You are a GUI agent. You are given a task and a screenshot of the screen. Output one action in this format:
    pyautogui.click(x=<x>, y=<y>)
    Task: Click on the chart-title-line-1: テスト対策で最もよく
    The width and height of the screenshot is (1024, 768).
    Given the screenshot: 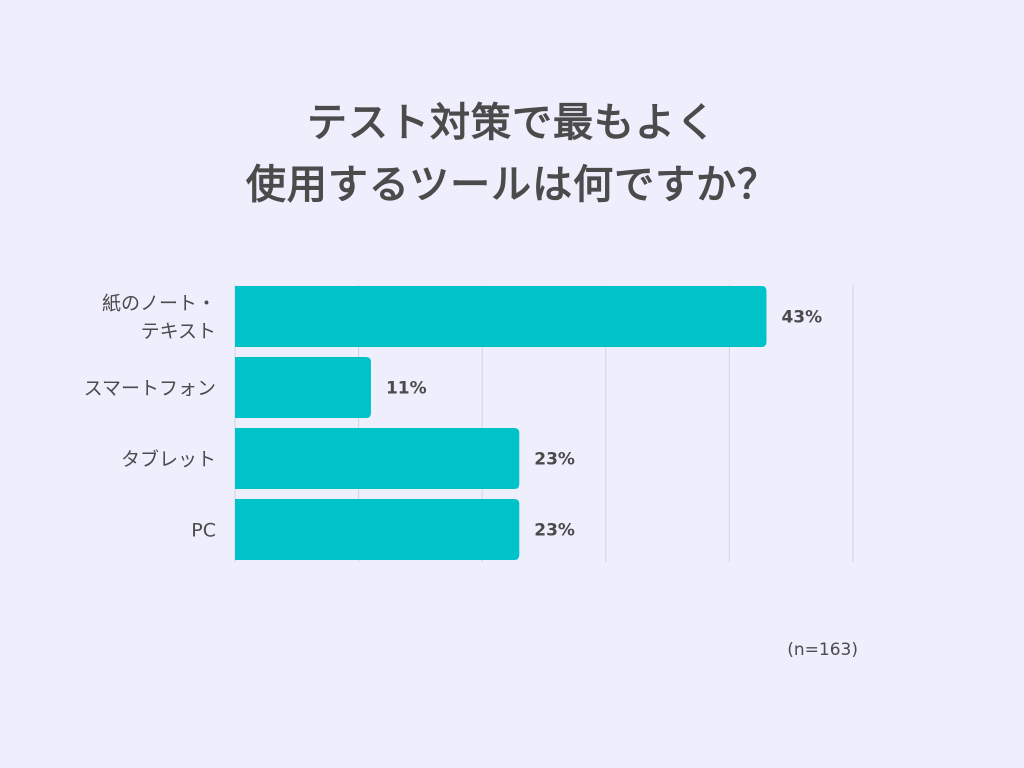 What is the action you would take?
    pyautogui.click(x=512, y=123)
    